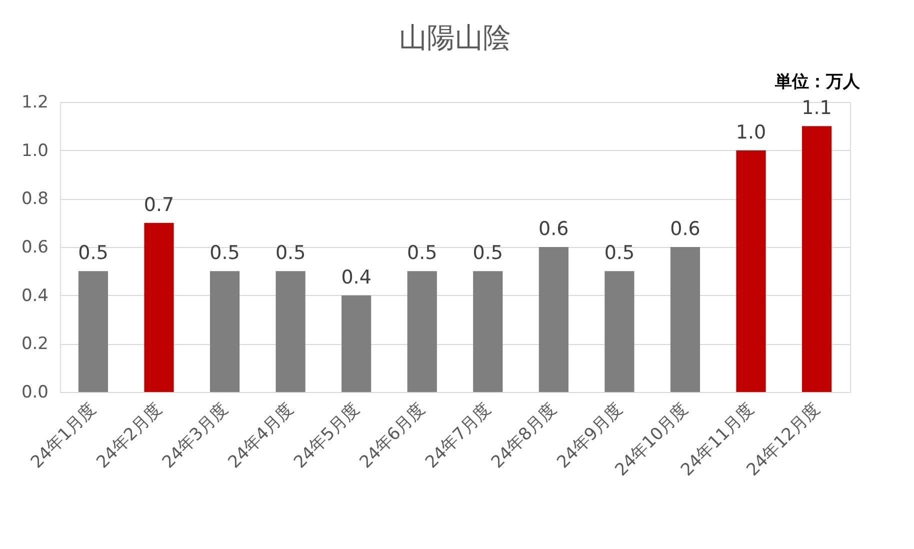  What do you see at coordinates (751, 132) in the screenshot?
I see `data-label: 1.0` at bounding box center [751, 132].